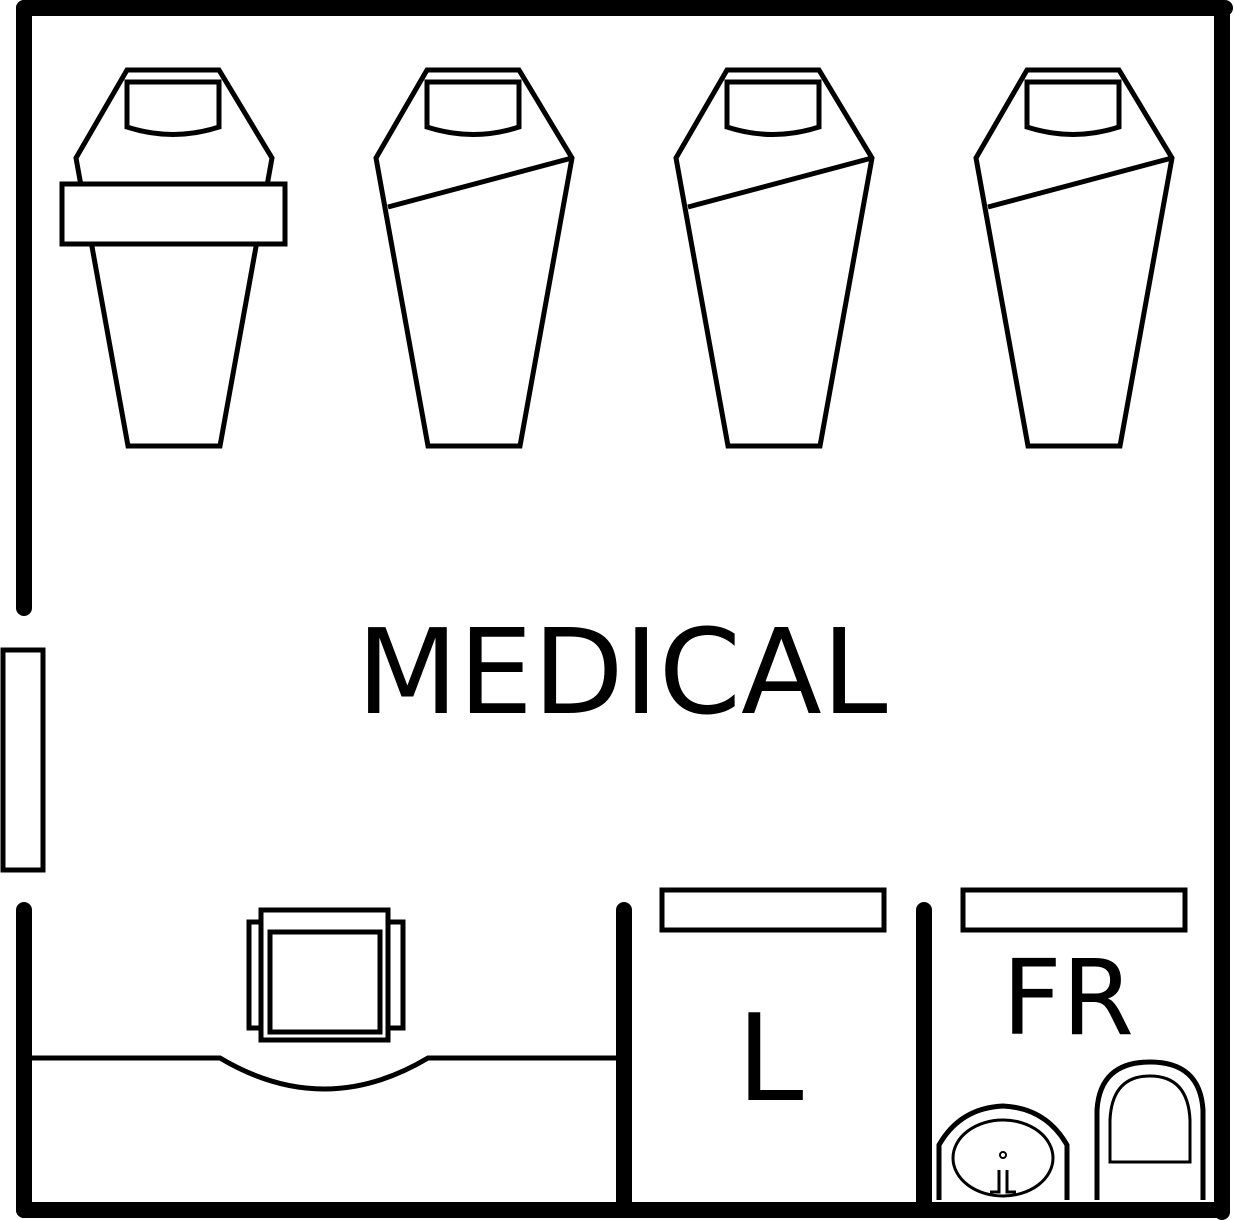 Image resolution: width=1234 pixels, height=1220 pixels. What do you see at coordinates (1074, 910) in the screenshot?
I see `restroom-shelf` at bounding box center [1074, 910].